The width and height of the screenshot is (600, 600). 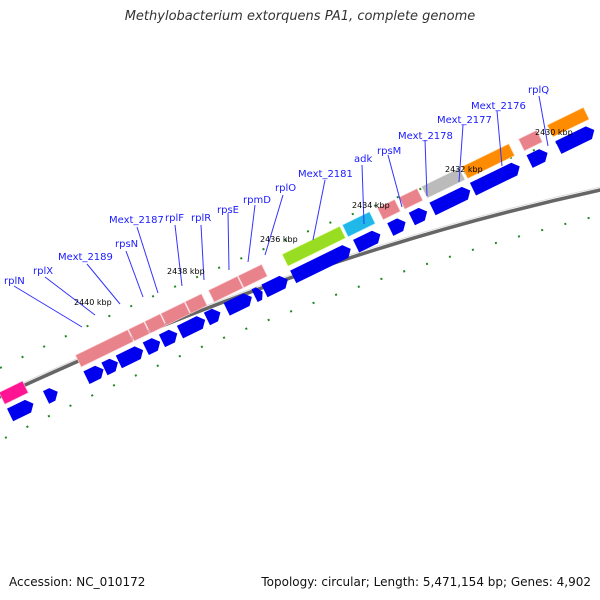 What do you see at coordinates (464, 169) in the screenshot?
I see `position-label: 2432 kbp` at bounding box center [464, 169].